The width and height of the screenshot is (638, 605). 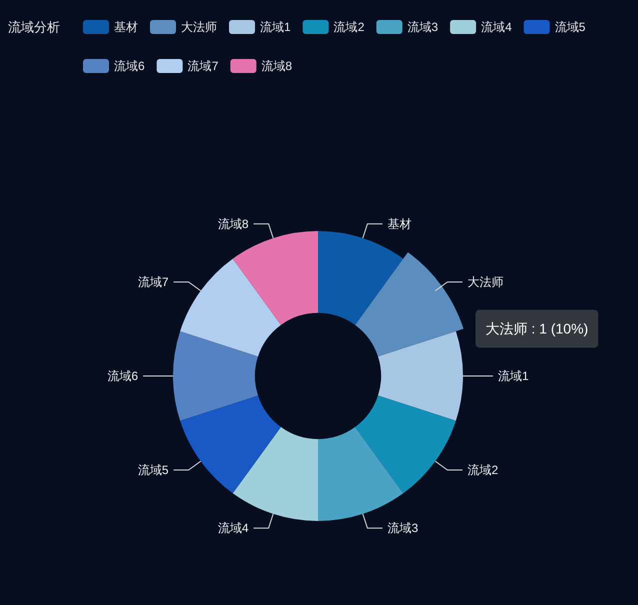 I want to click on slice-label: 流域7, so click(x=153, y=281).